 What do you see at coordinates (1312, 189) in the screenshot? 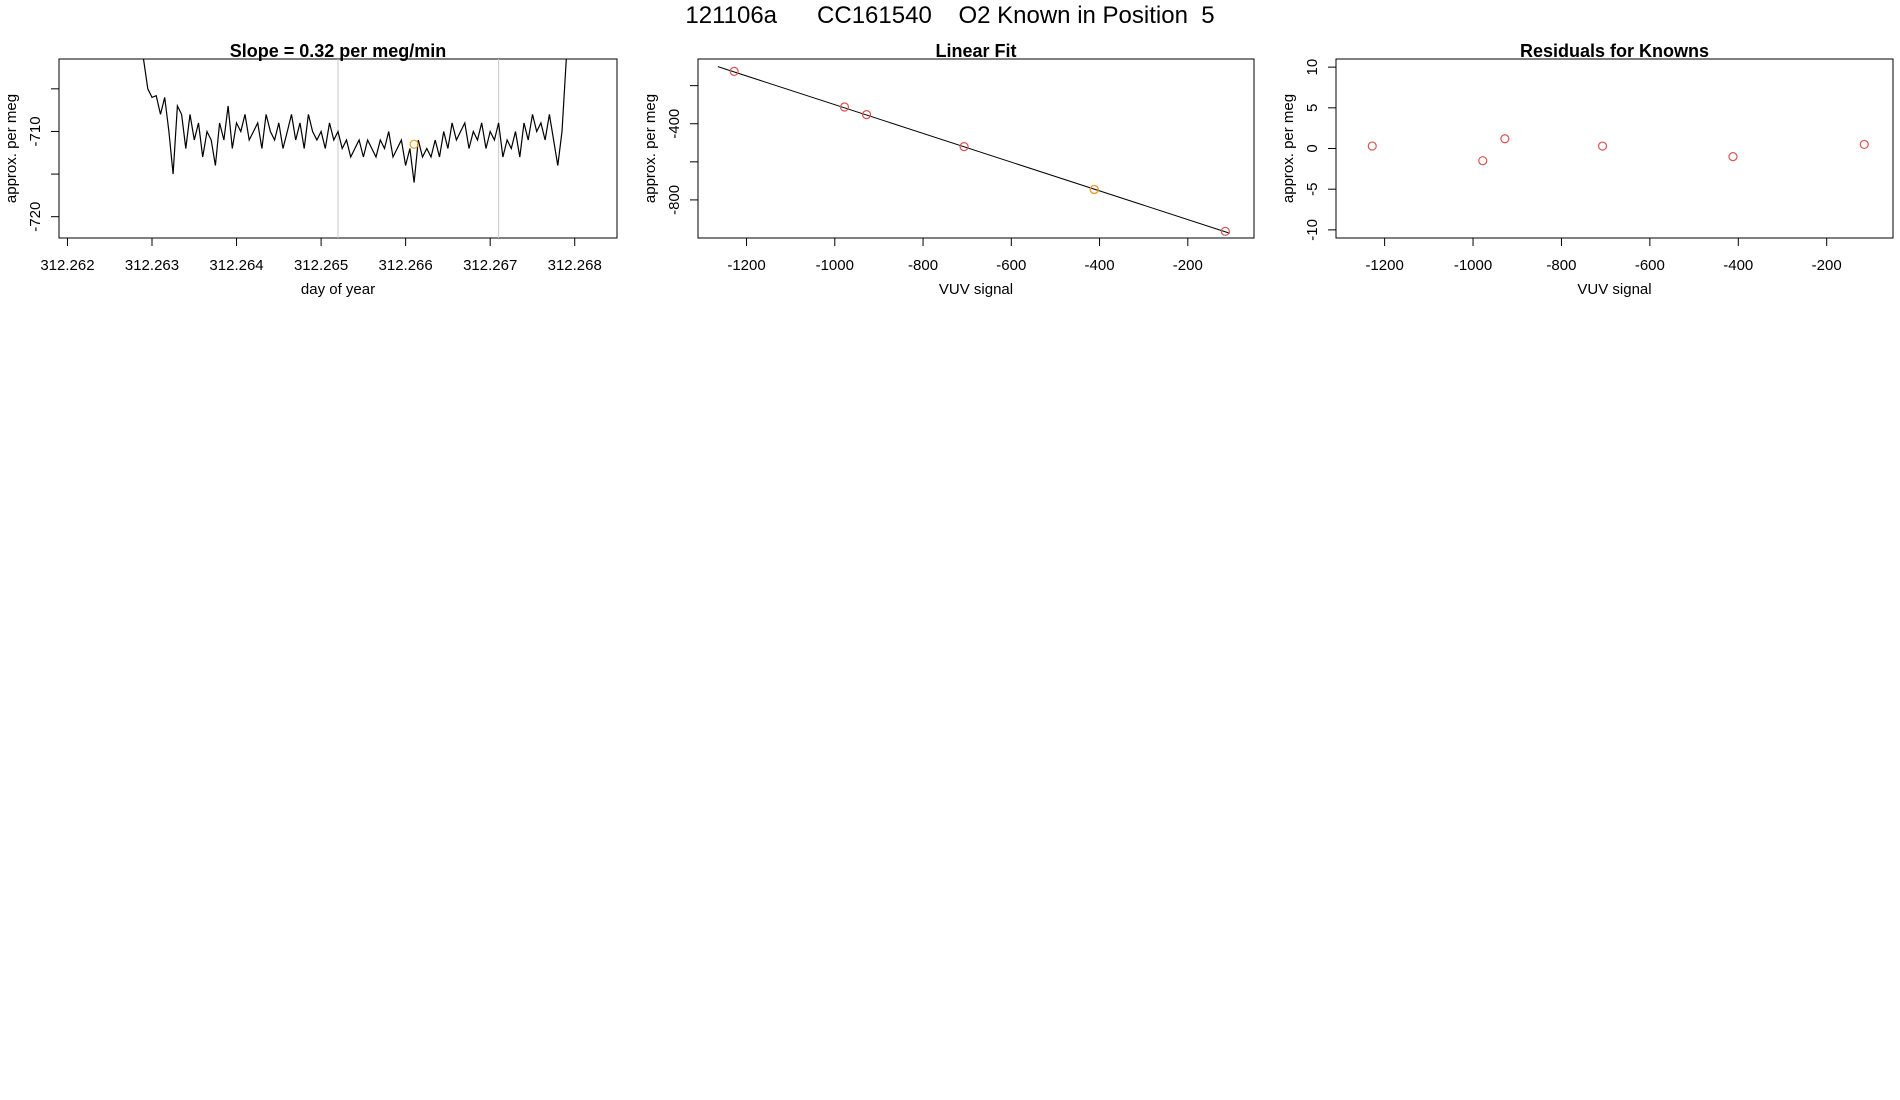
I see `y-tick-label: -5` at bounding box center [1312, 189].